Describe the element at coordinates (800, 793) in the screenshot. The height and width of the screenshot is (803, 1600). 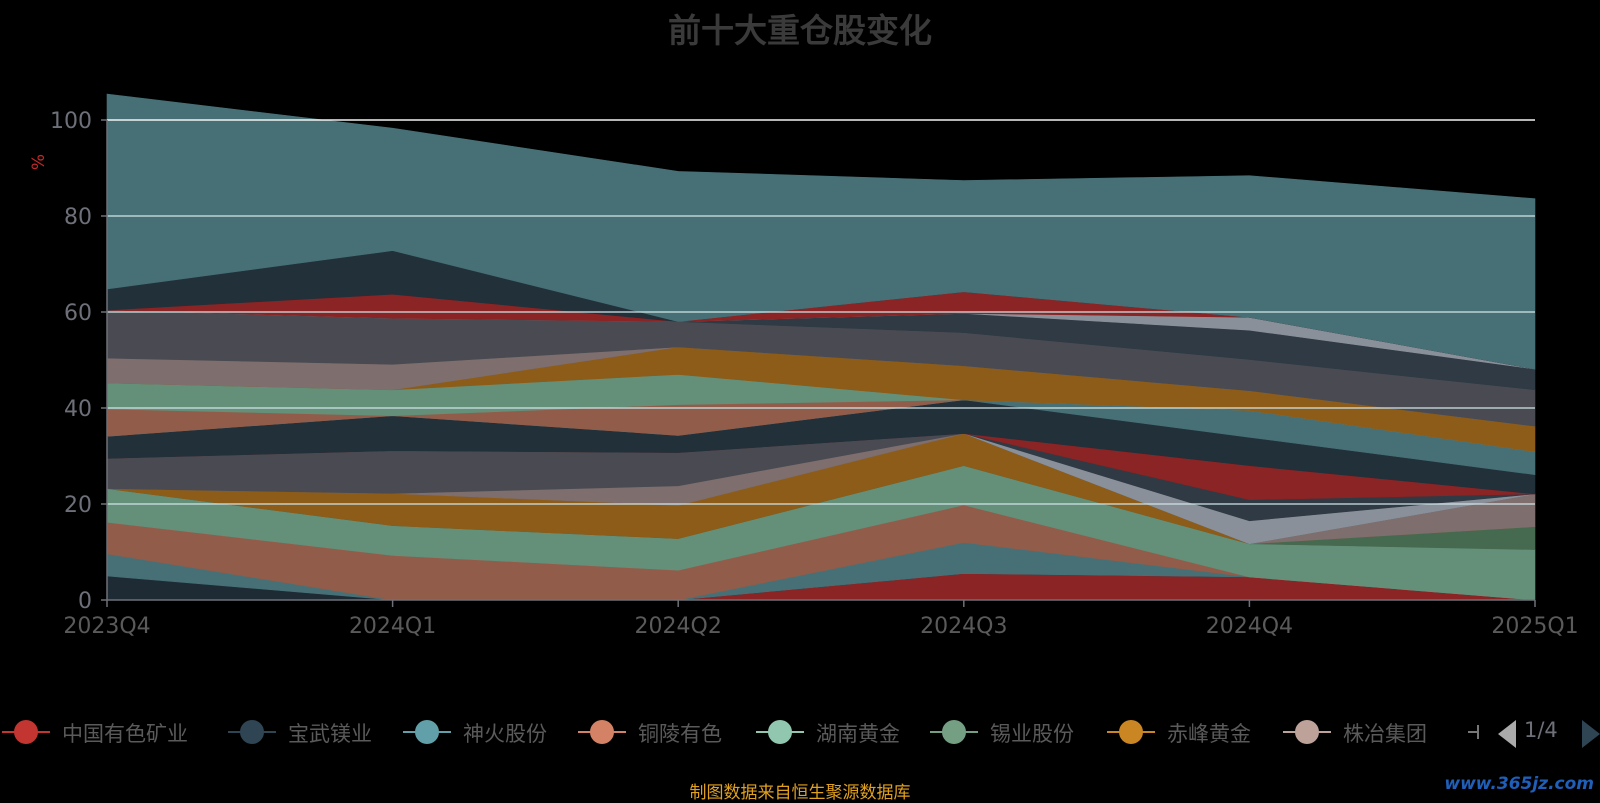
I see `data-source-note: 制图数据来自恒生聚源数据库` at that location.